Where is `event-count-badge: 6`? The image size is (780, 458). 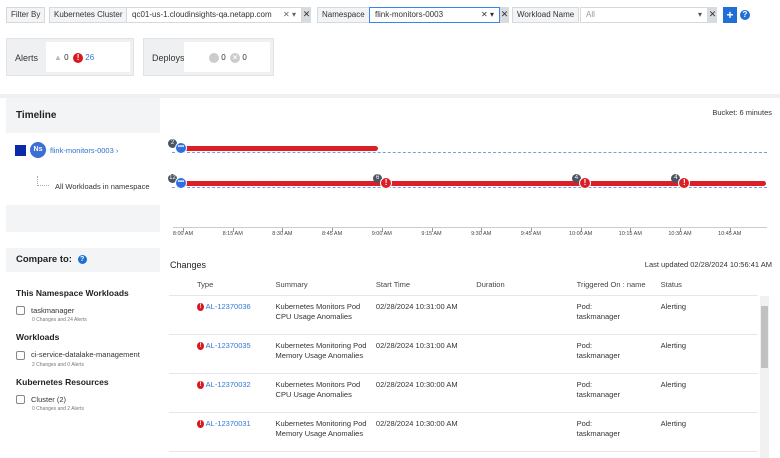 event-count-badge: 6 is located at coordinates (378, 178).